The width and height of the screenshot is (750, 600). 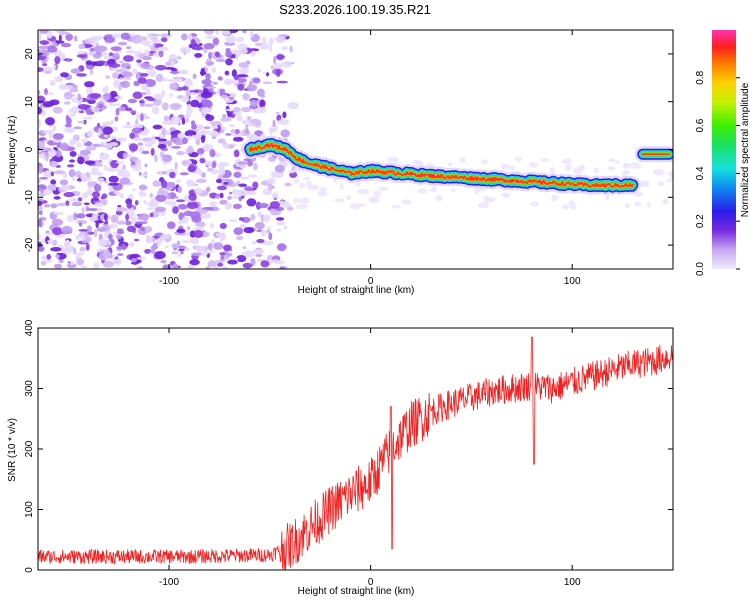 I want to click on y-tick-label: -10, so click(x=29, y=197).